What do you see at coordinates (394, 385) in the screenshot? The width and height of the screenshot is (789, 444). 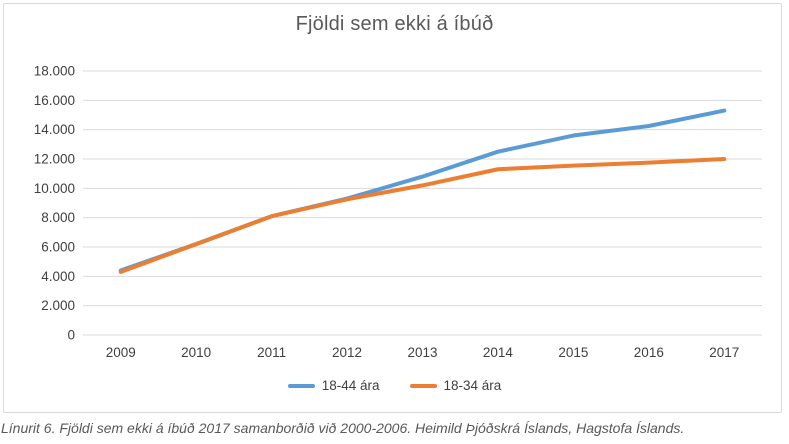 I see `chart-legend: 18-44 ára 18-34 ára` at bounding box center [394, 385].